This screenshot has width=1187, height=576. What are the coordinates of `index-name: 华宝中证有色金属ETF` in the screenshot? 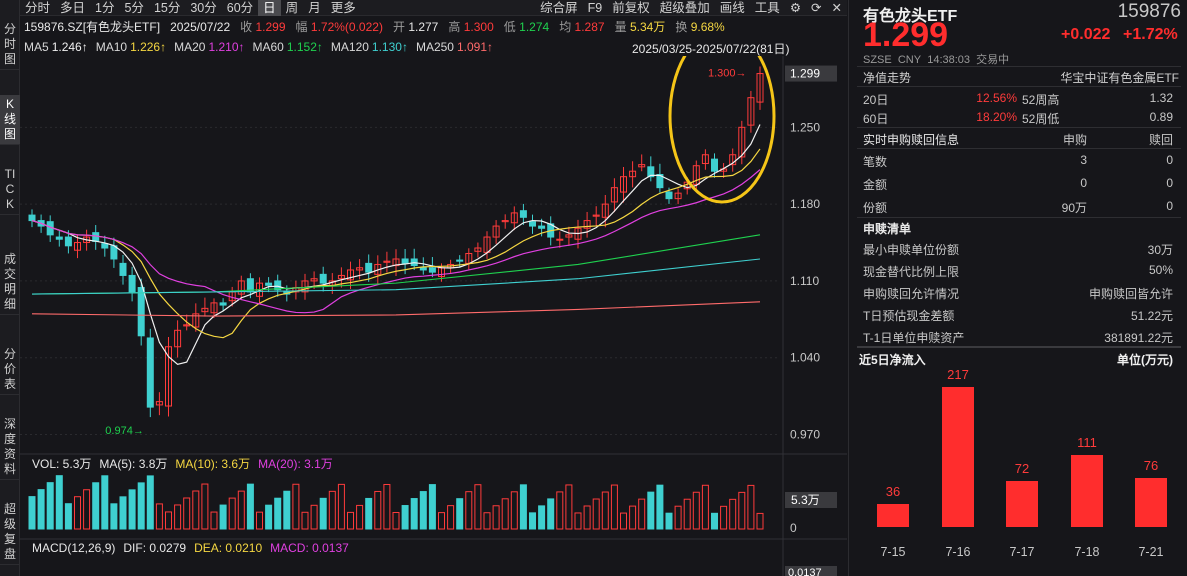 It's located at (1119, 78).